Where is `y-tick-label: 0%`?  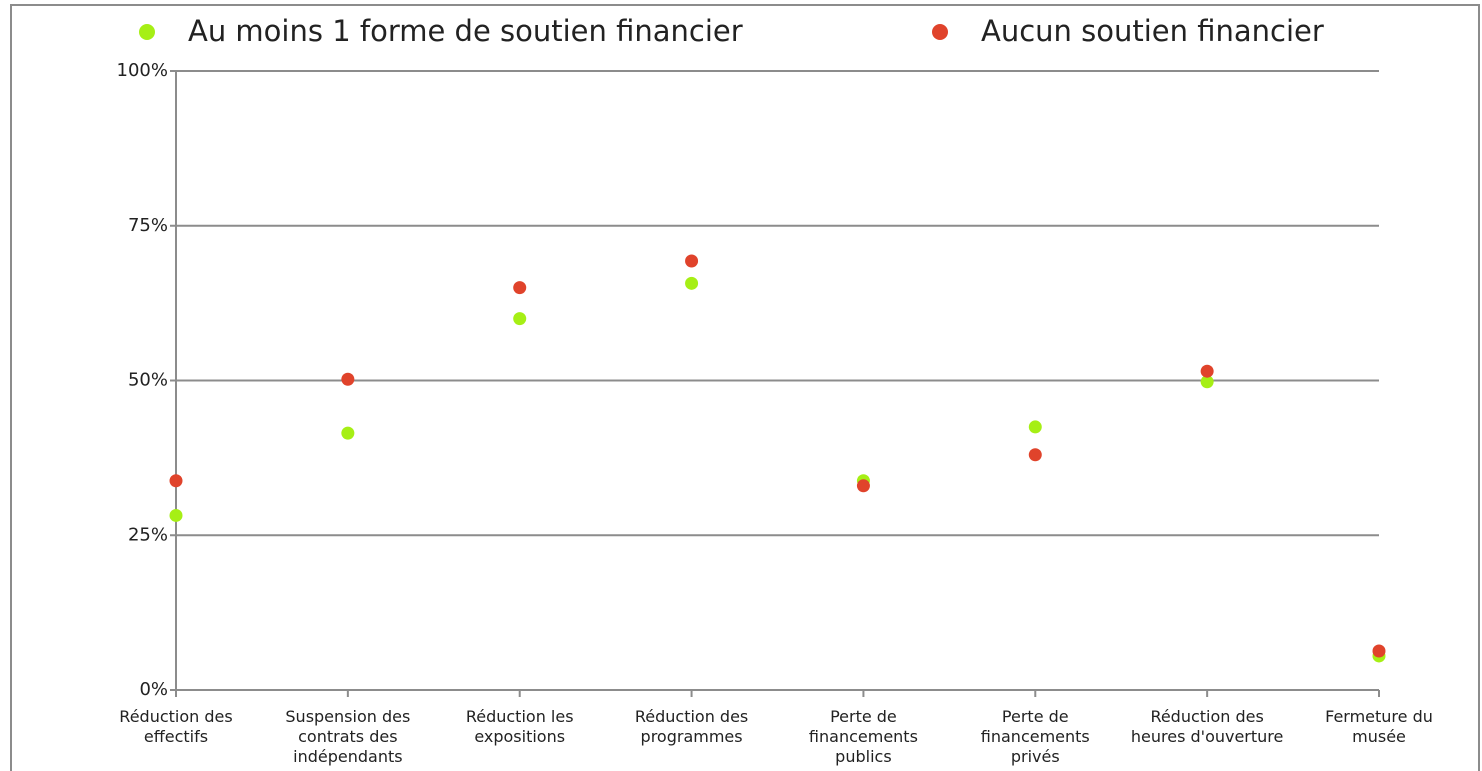 y-tick-label: 0% is located at coordinates (153, 689).